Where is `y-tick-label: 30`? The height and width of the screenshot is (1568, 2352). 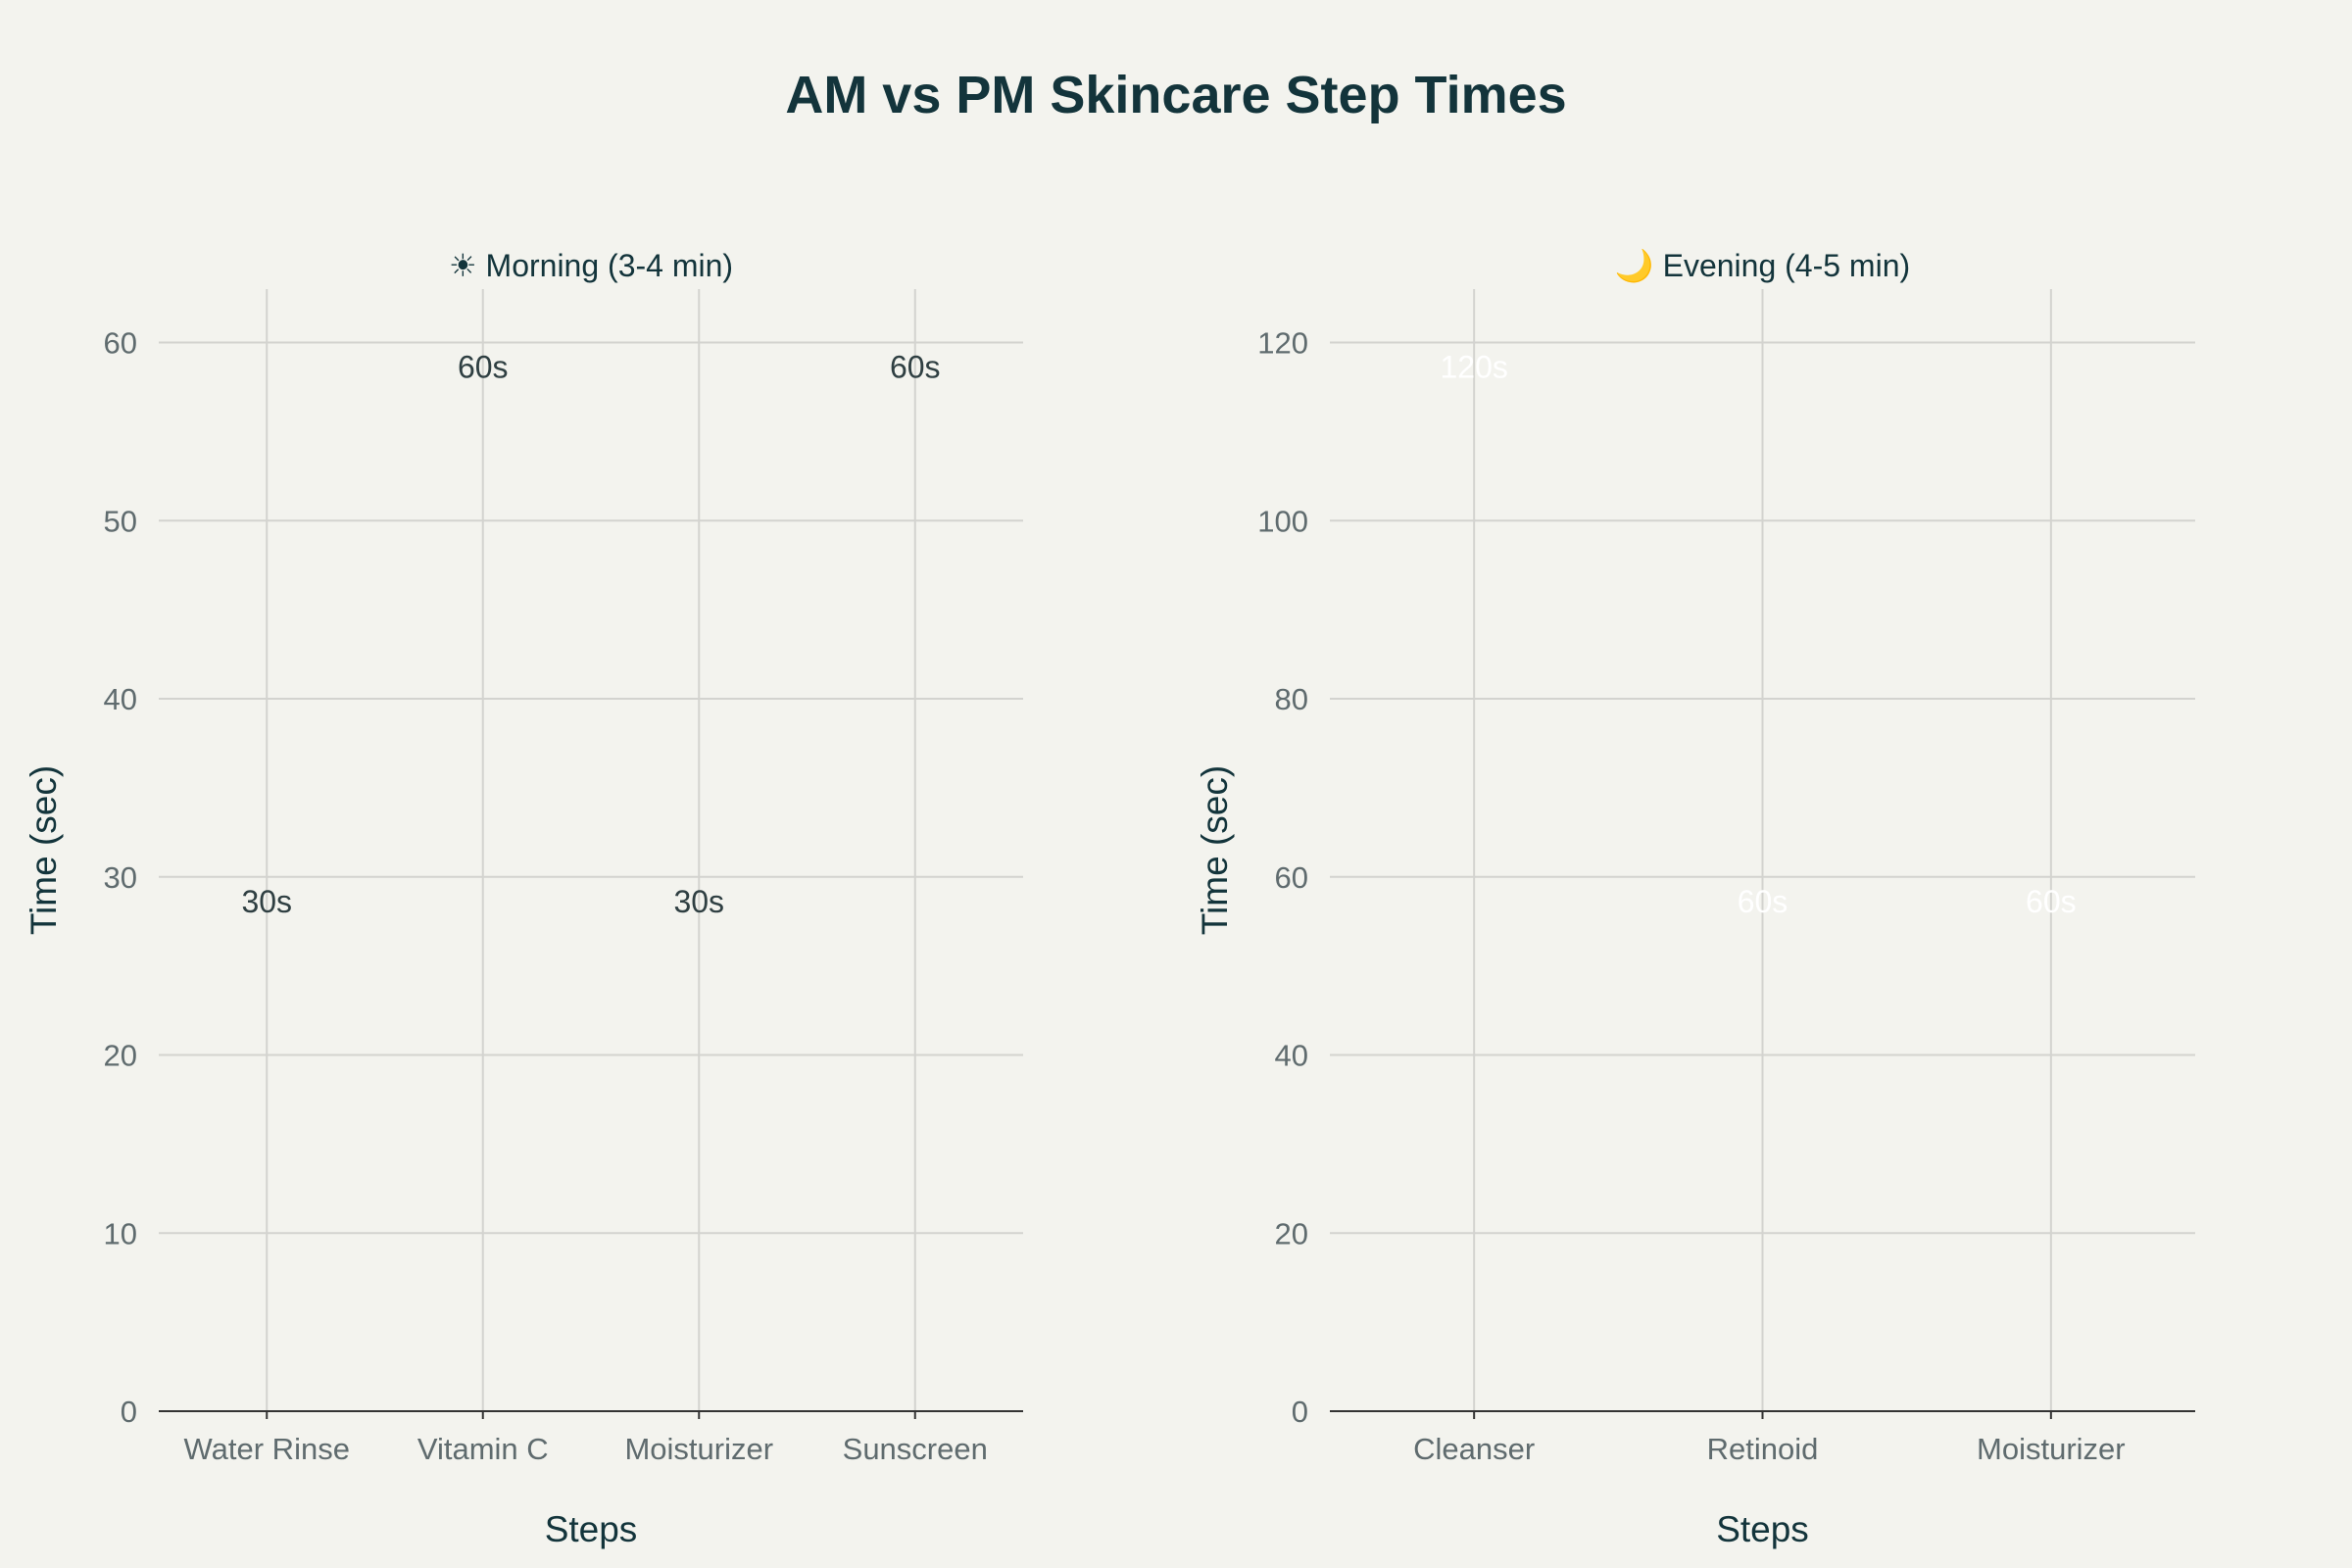 y-tick-label: 30 is located at coordinates (120, 877).